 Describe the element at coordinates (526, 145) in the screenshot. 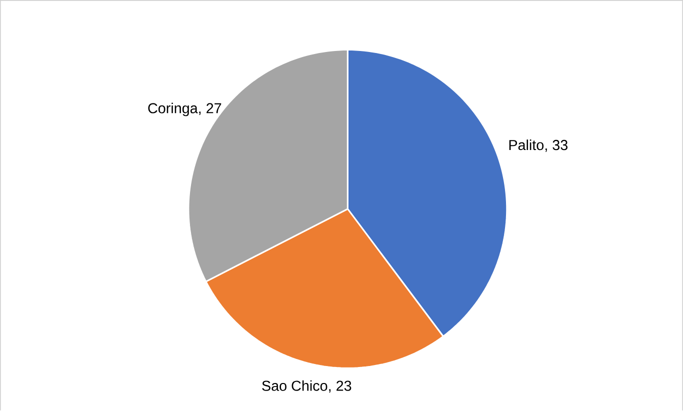

I see `slice-label: Palito` at that location.